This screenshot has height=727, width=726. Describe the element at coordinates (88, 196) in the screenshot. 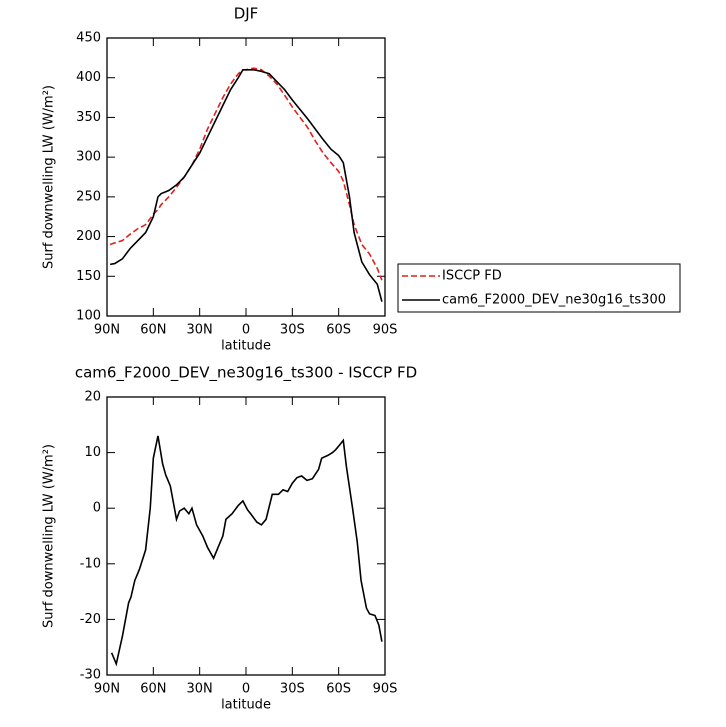

I see `y-tick-label: 250` at that location.